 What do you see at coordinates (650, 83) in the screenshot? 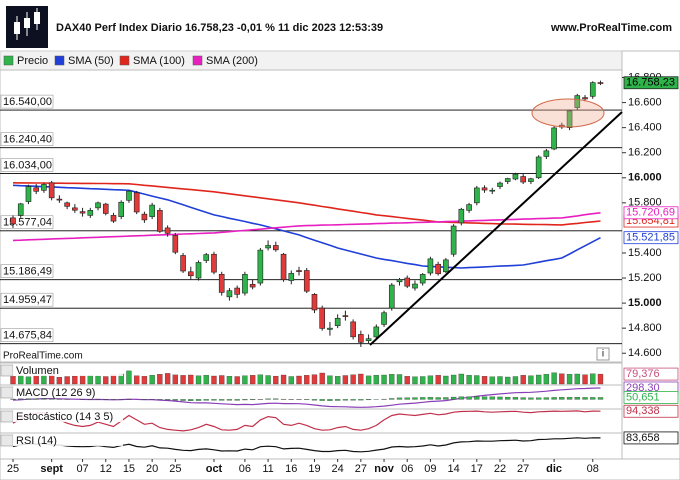
I see `price-last-label: 16.758,23` at bounding box center [650, 83].